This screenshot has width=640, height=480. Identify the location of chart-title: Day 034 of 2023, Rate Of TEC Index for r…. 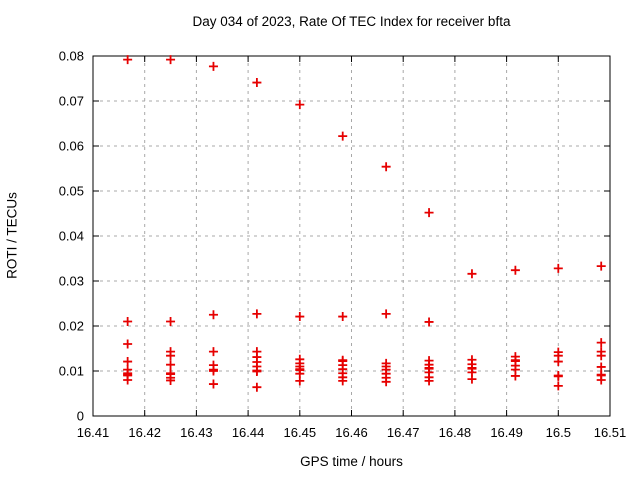
(351, 21).